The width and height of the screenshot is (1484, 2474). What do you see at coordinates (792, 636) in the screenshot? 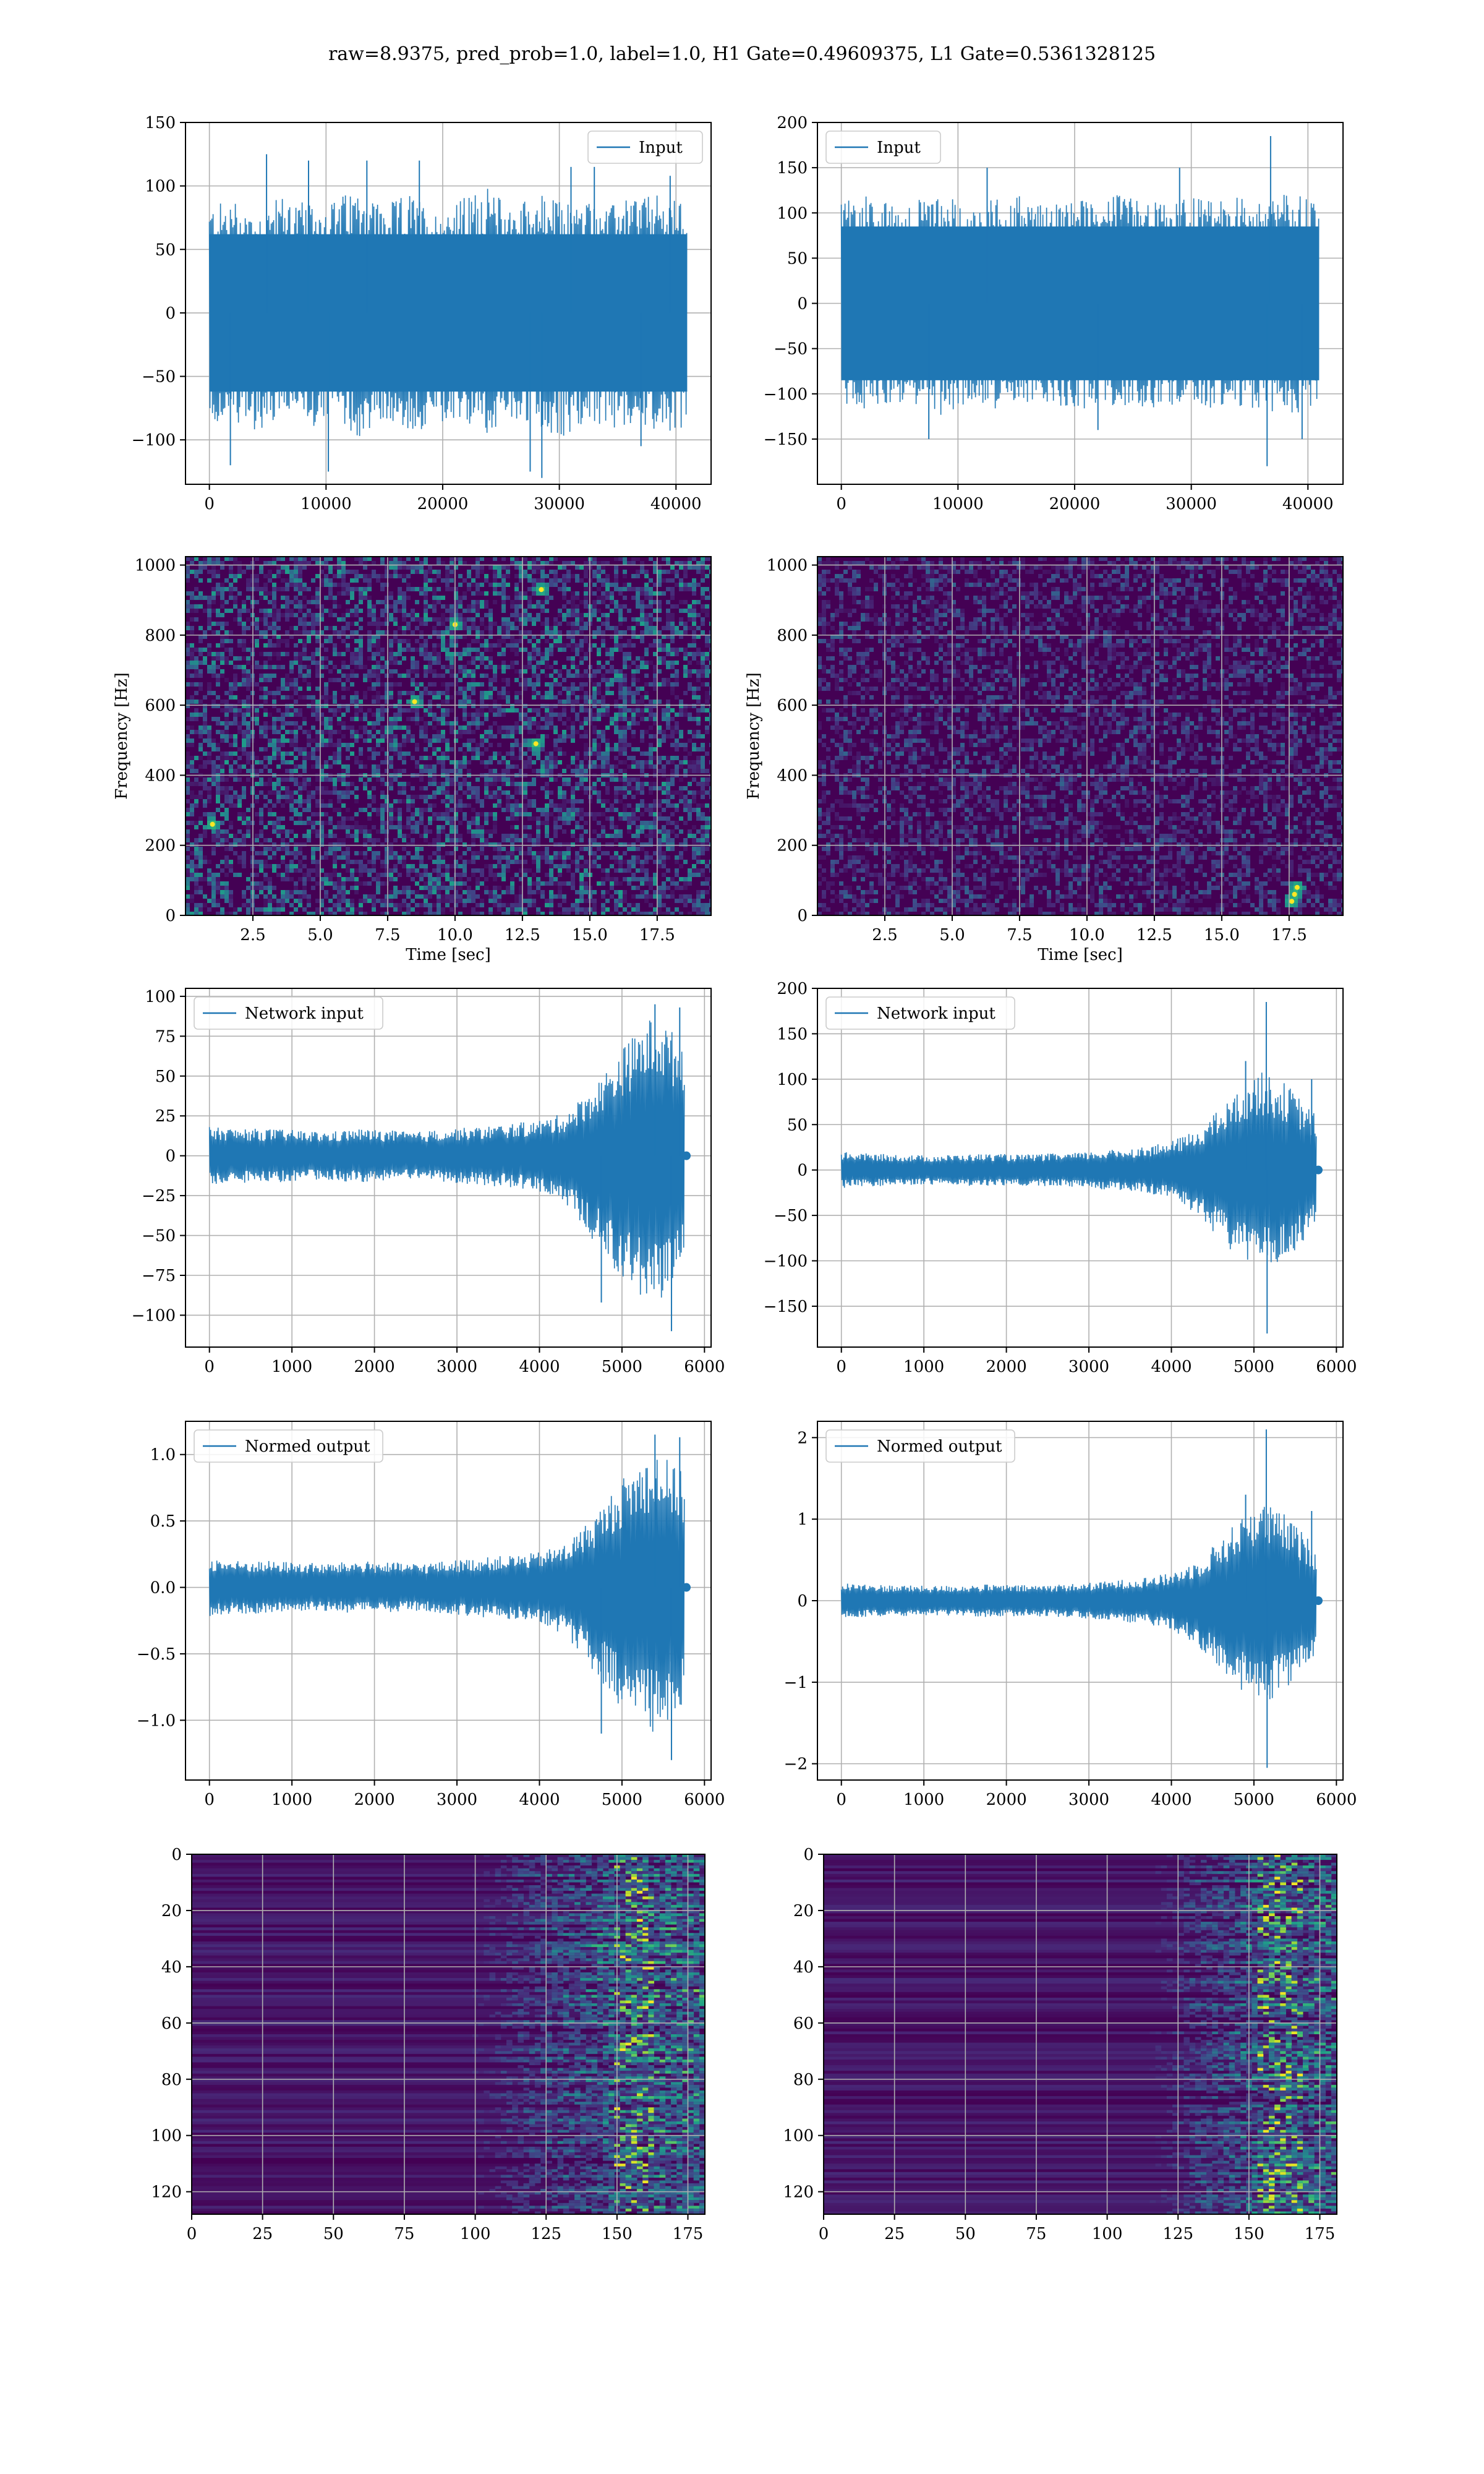
I see `l1-spectrogram-ytick-label: 800` at bounding box center [792, 636].